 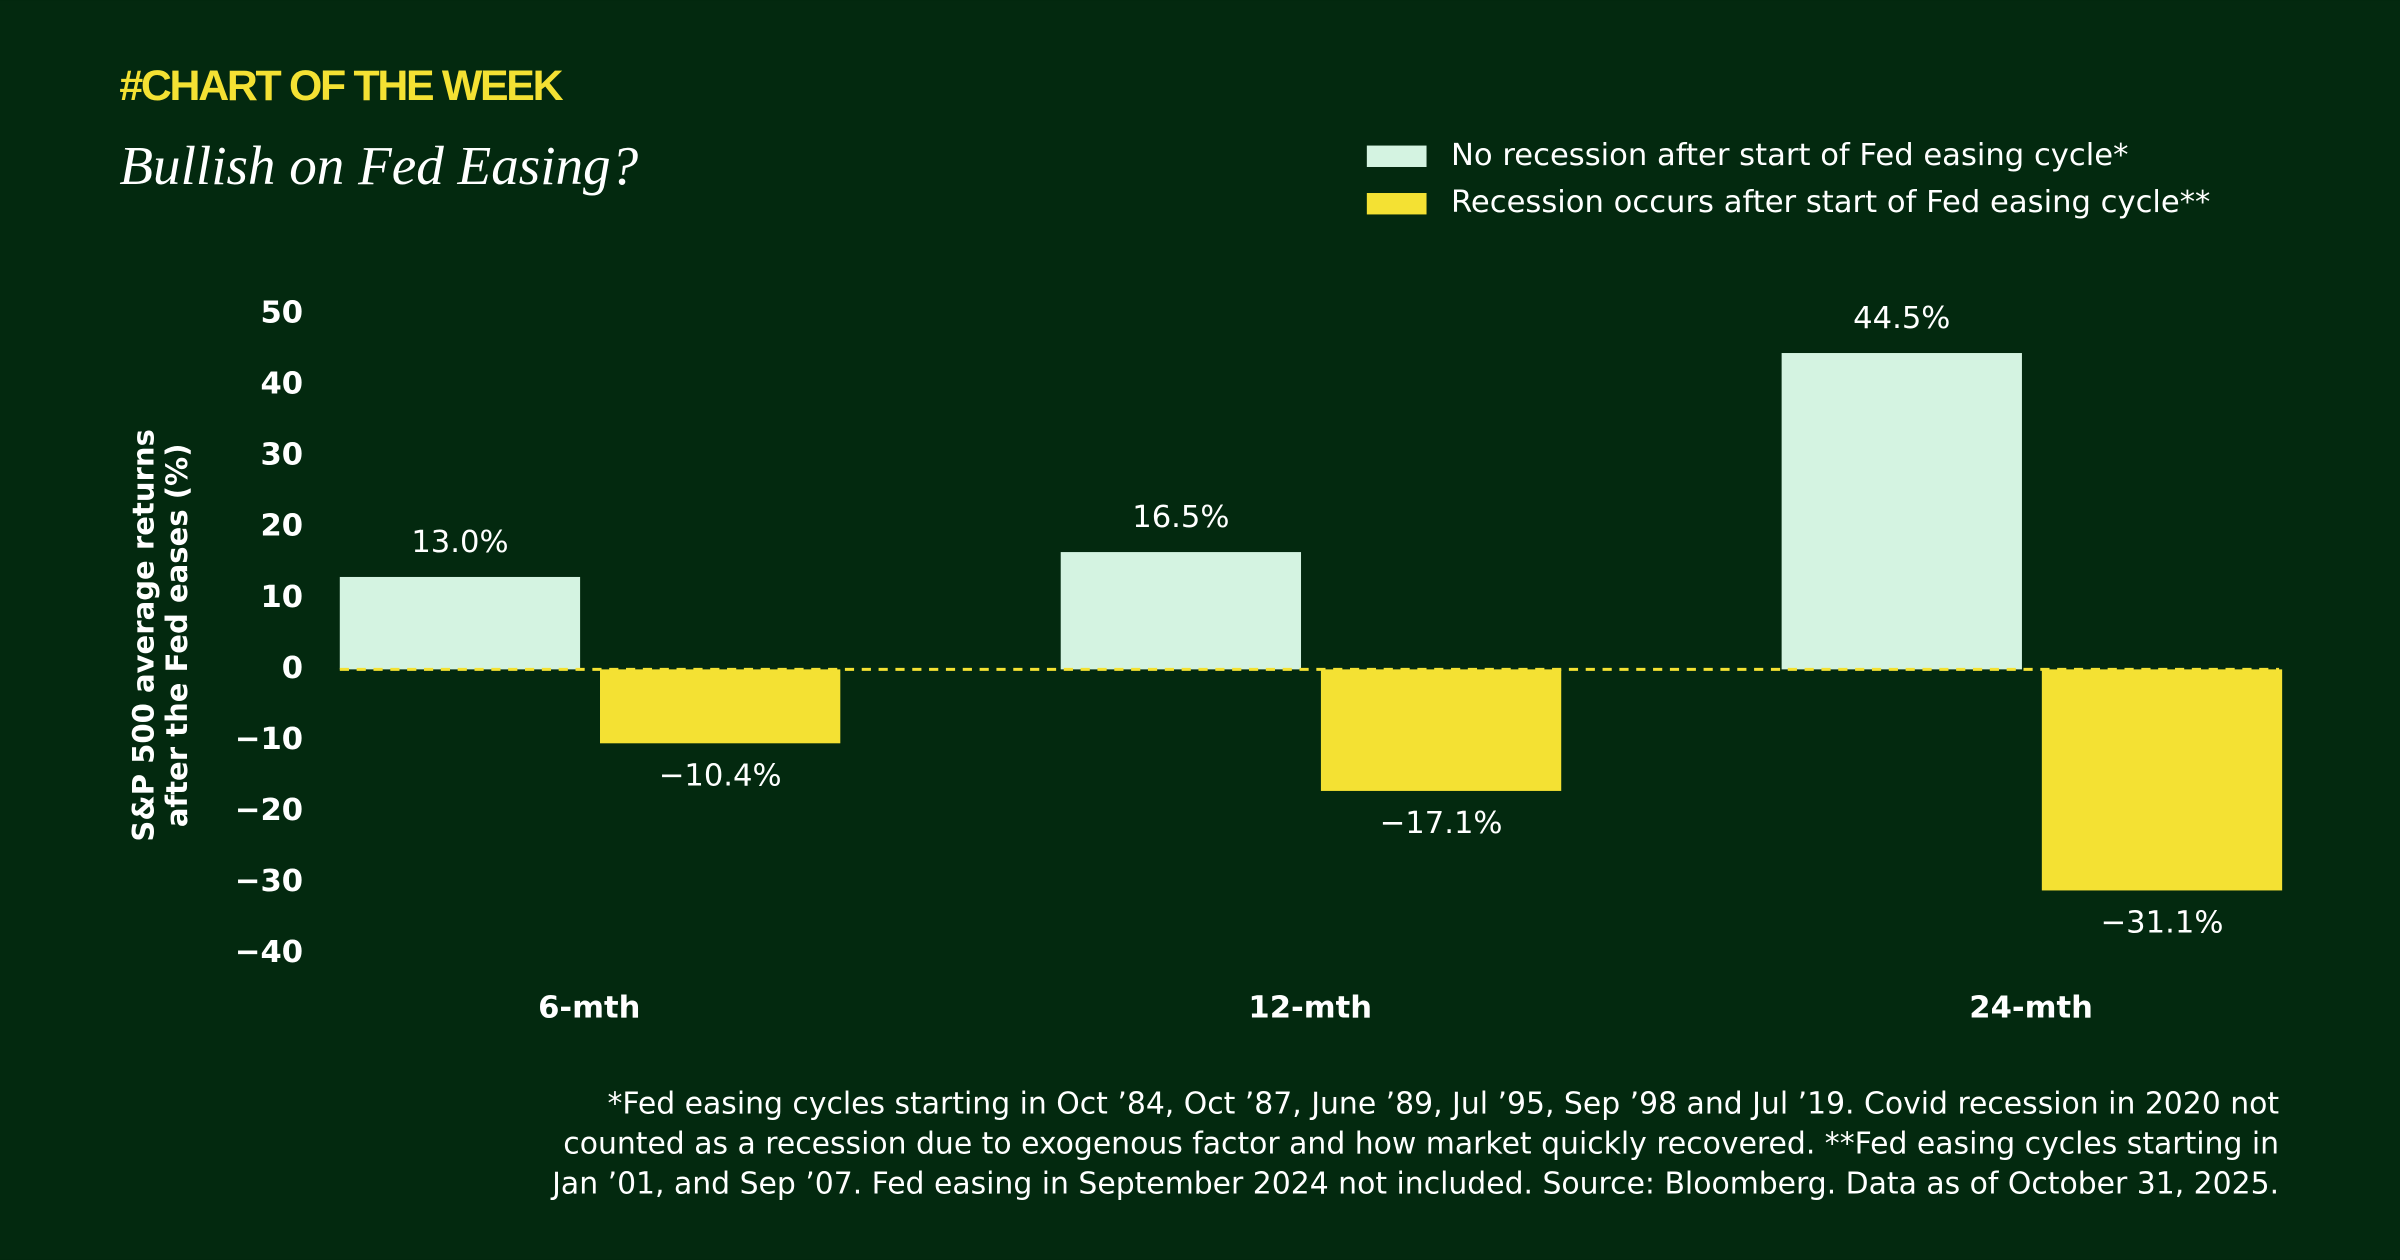 What do you see at coordinates (1441, 823) in the screenshot?
I see `value-label: −17.1%` at bounding box center [1441, 823].